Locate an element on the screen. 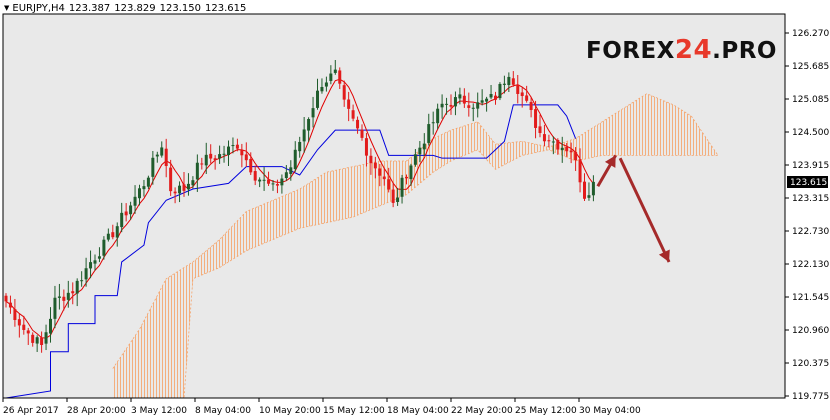 The height and width of the screenshot is (420, 830). y-tick-label: 120.960 is located at coordinates (810, 331).